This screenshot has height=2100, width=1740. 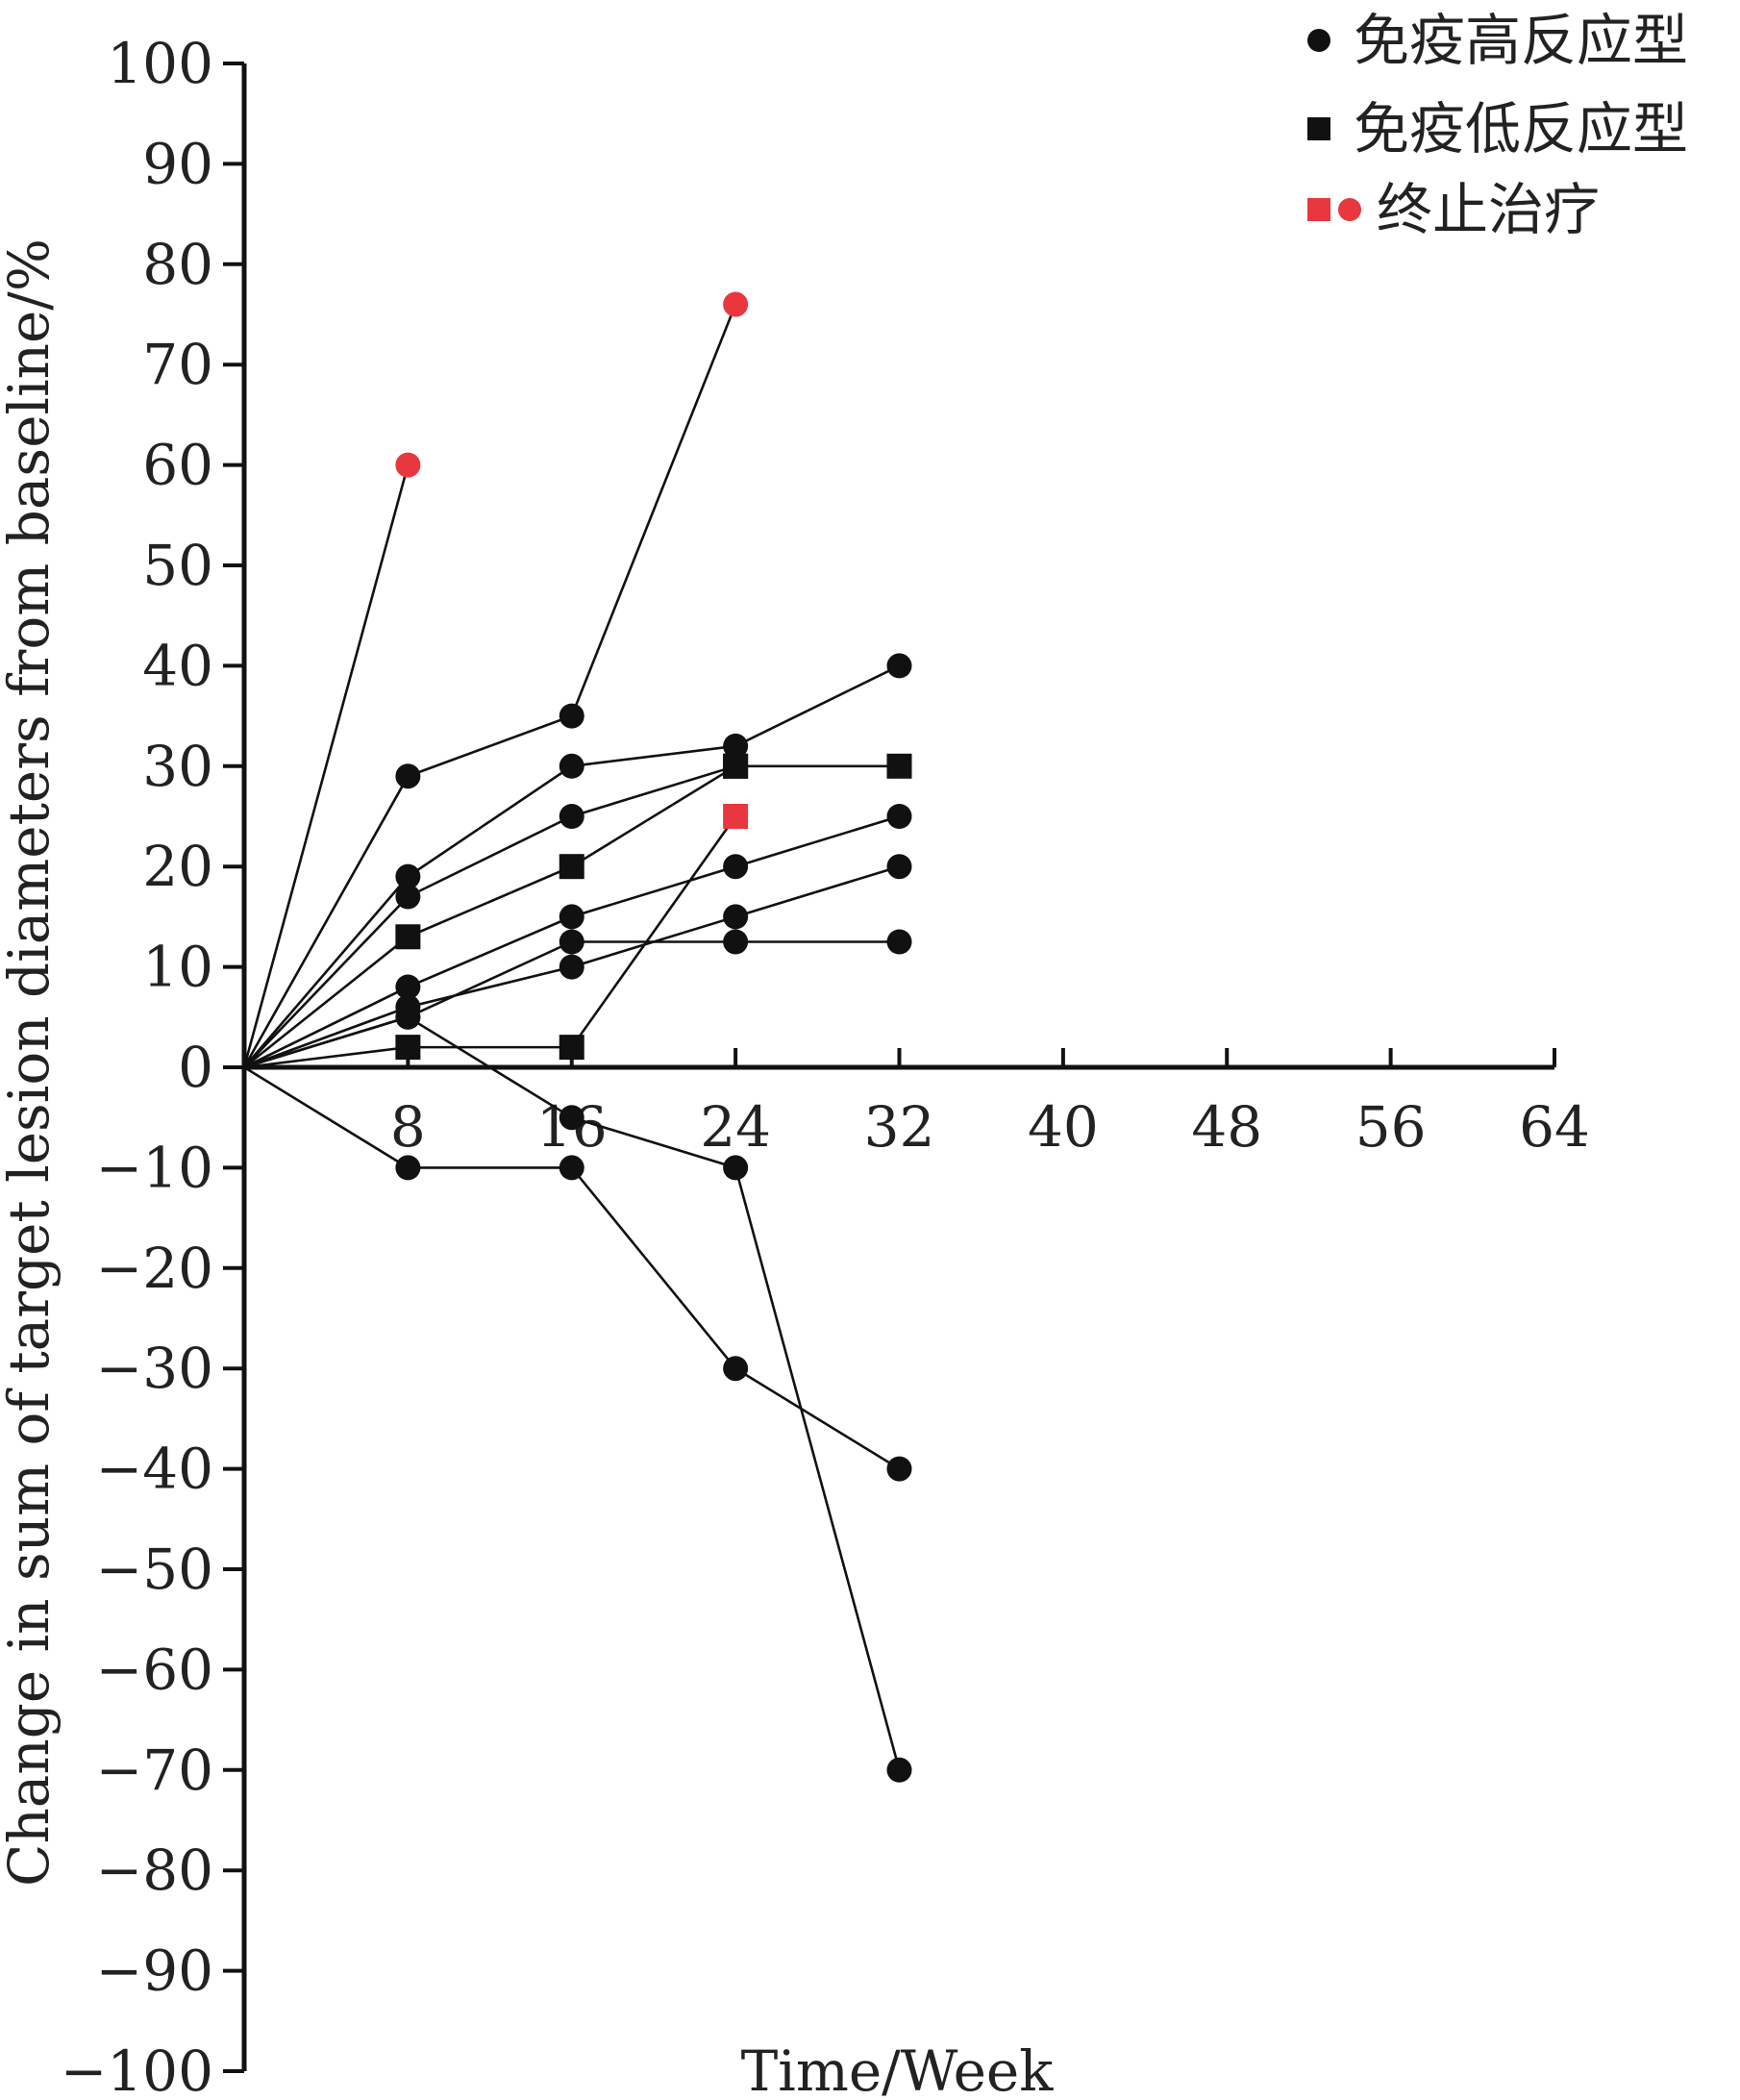 What do you see at coordinates (154, 1871) in the screenshot?
I see `y-tick-label: −80` at bounding box center [154, 1871].